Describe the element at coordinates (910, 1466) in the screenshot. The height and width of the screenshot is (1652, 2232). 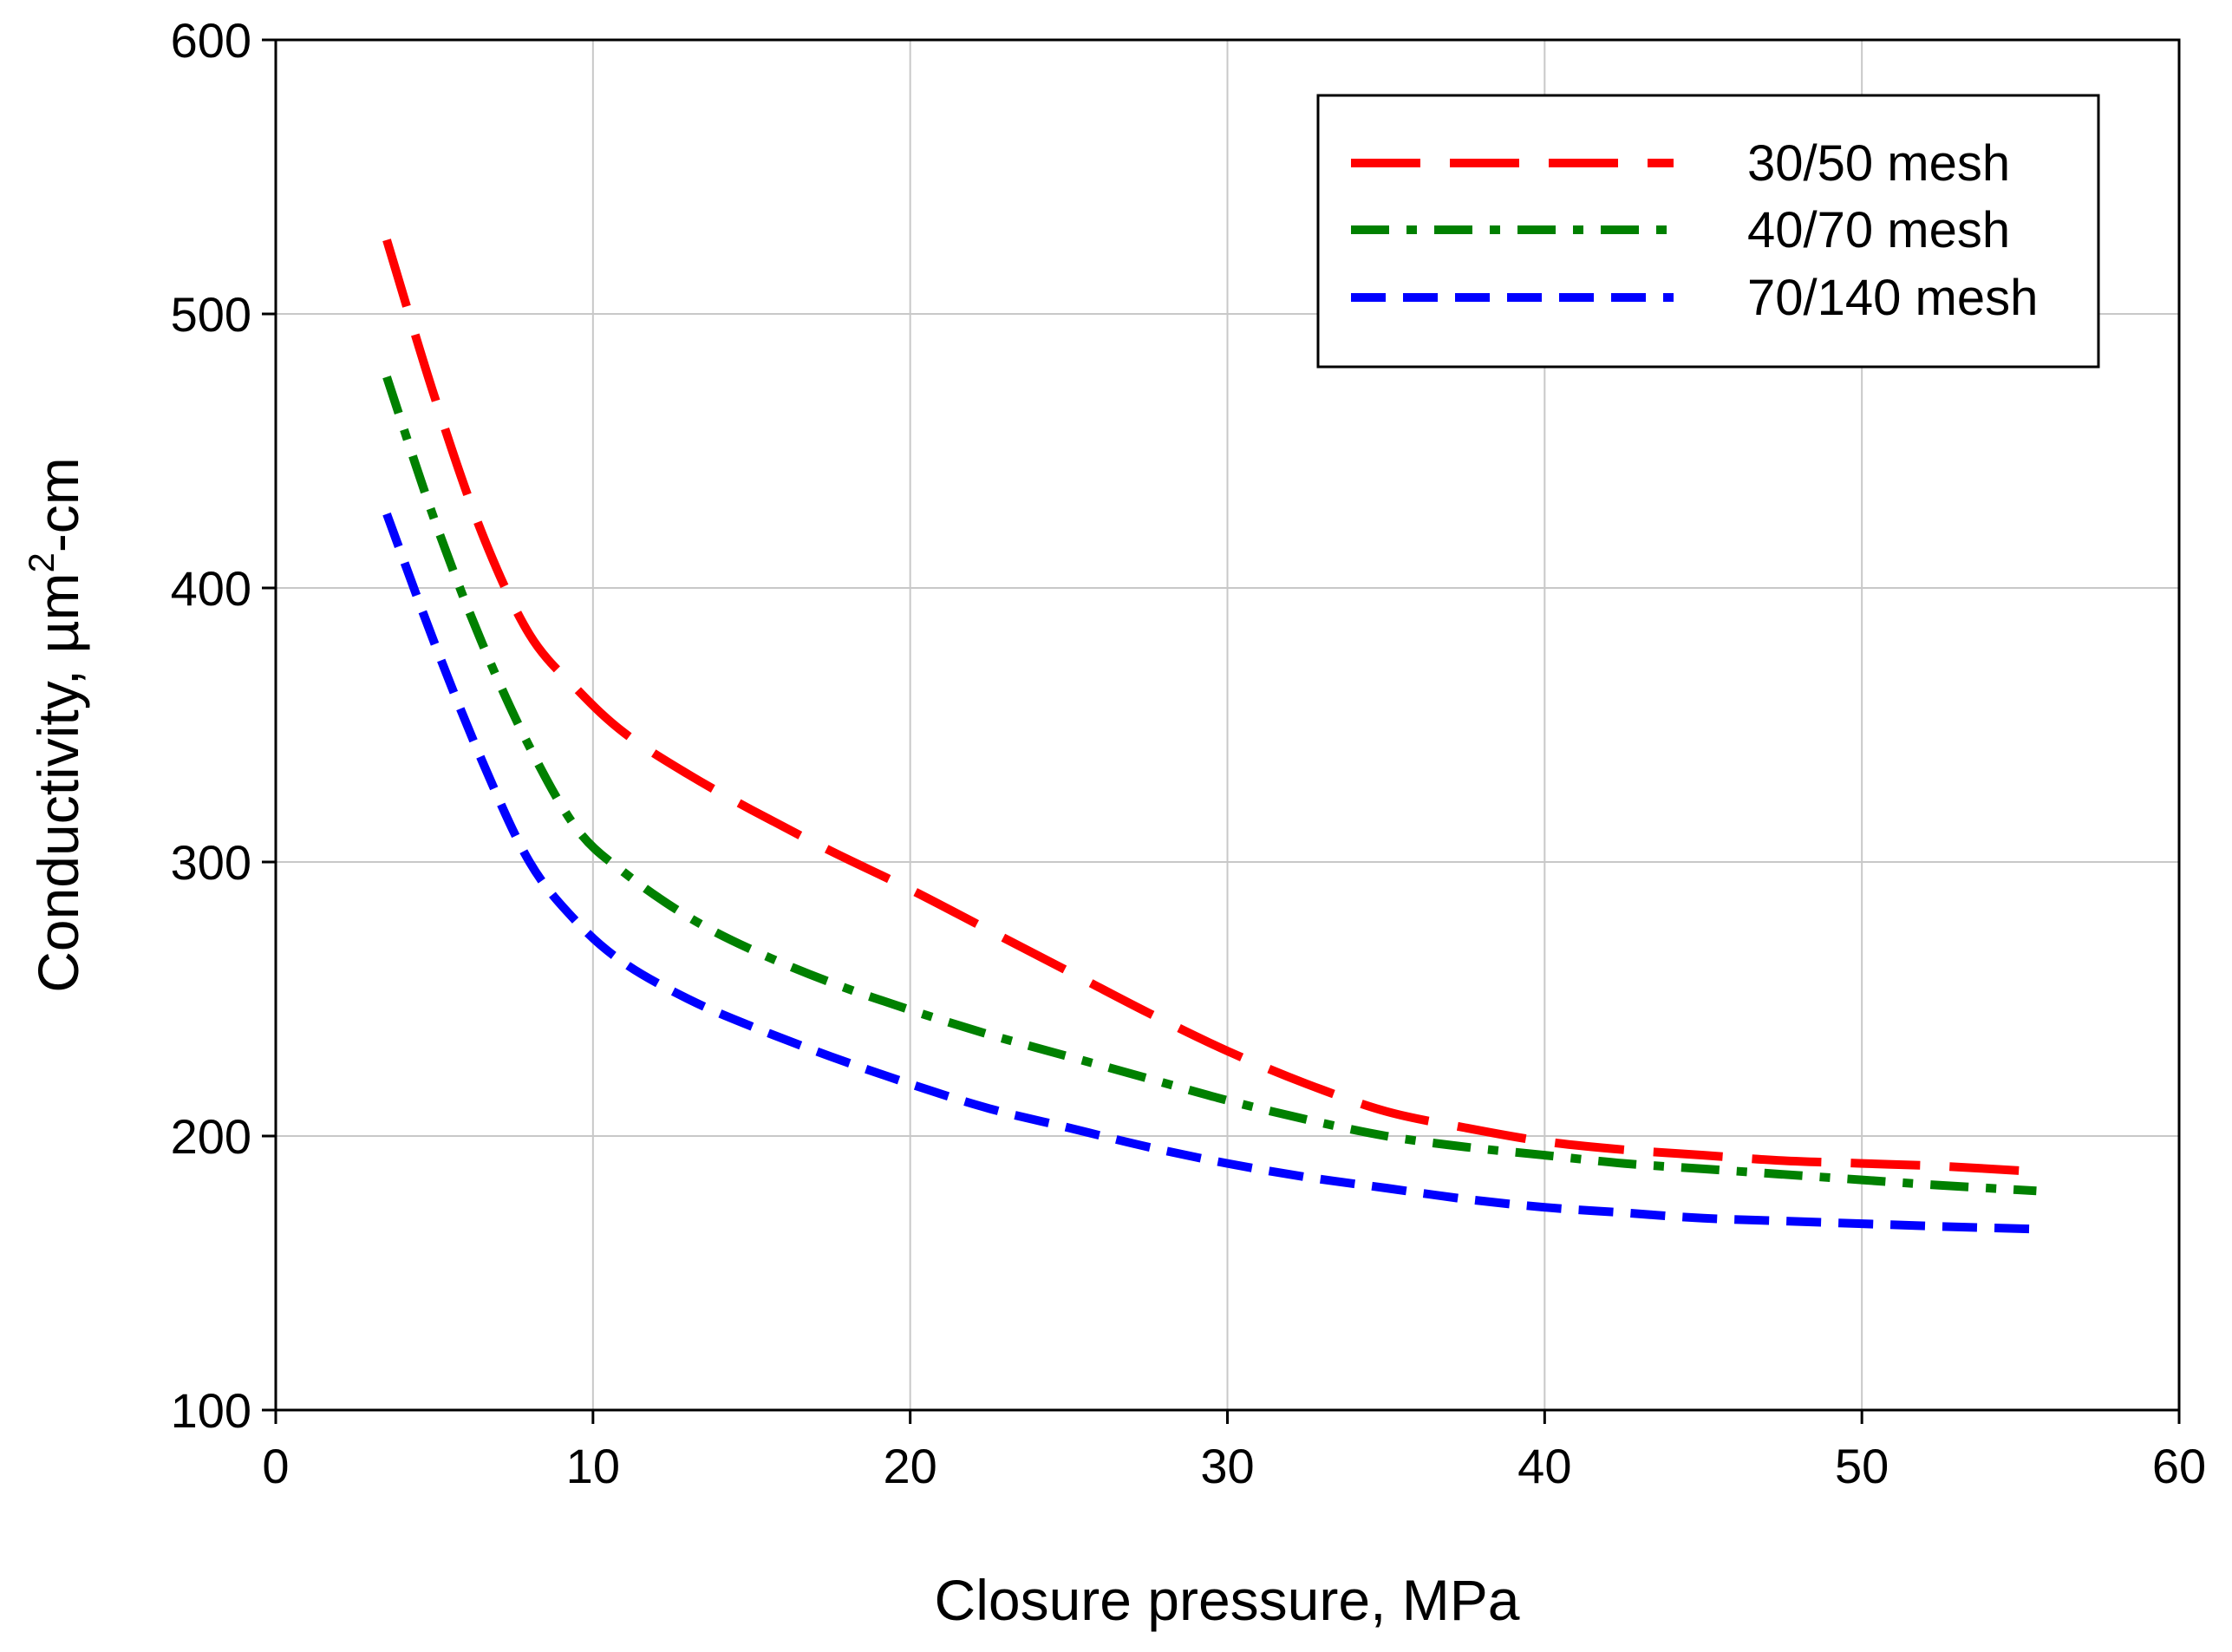
I see `x-tick-label: 20` at that location.